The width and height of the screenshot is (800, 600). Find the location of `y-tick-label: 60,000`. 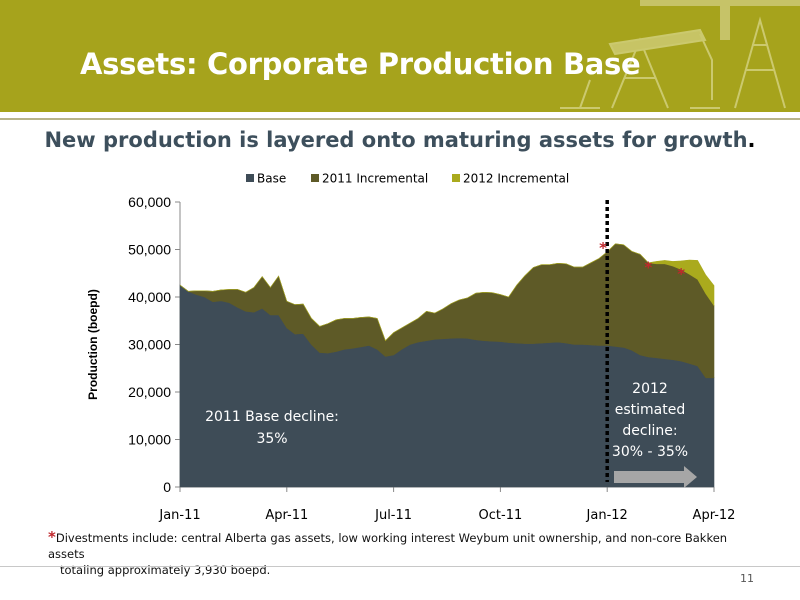

y-tick-label: 60,000 is located at coordinates (149, 202).